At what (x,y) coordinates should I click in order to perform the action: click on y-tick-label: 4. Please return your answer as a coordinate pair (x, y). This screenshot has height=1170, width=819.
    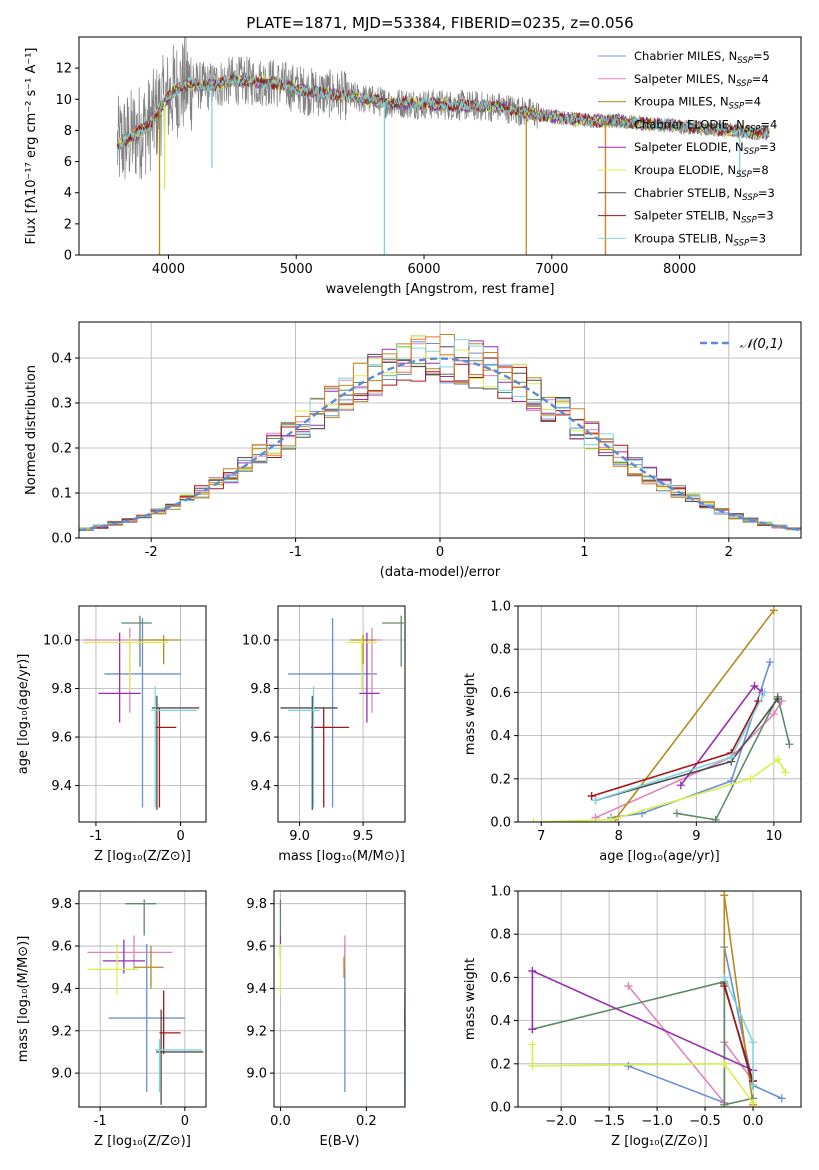
    Looking at the image, I should click on (68, 193).